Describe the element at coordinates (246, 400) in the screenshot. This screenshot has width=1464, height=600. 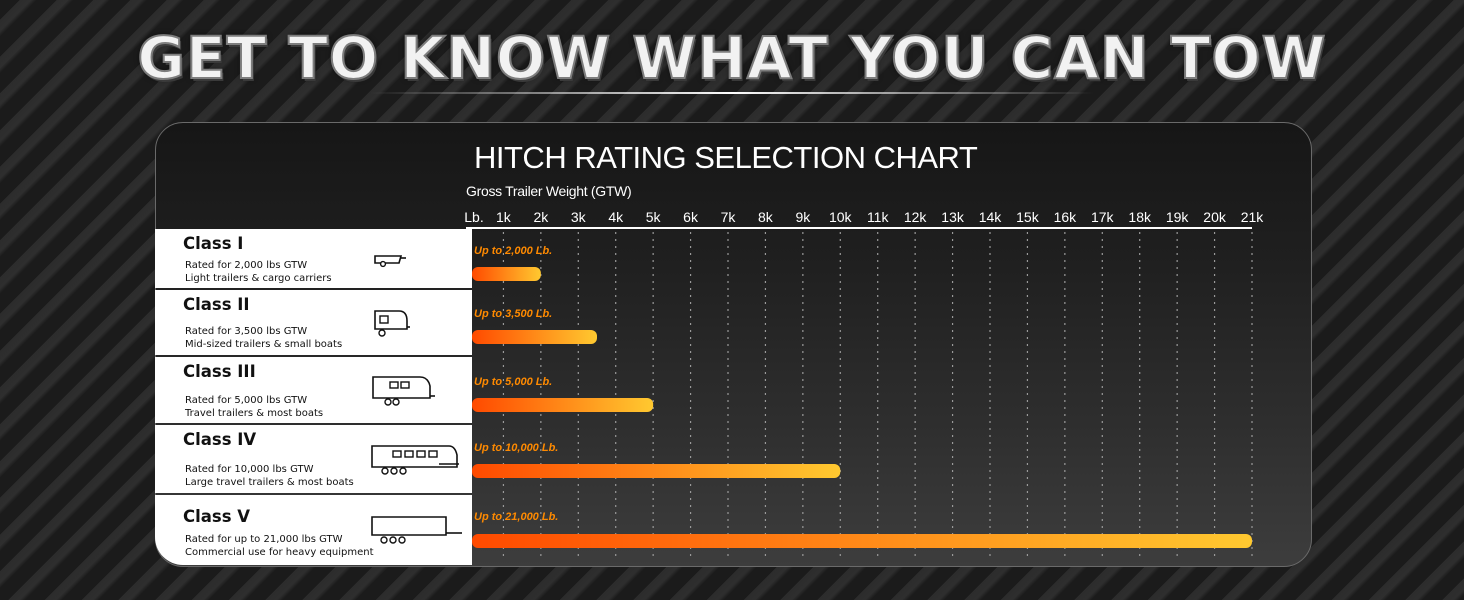
I see `class-rating: Rated for 5,000 lbs GTW` at that location.